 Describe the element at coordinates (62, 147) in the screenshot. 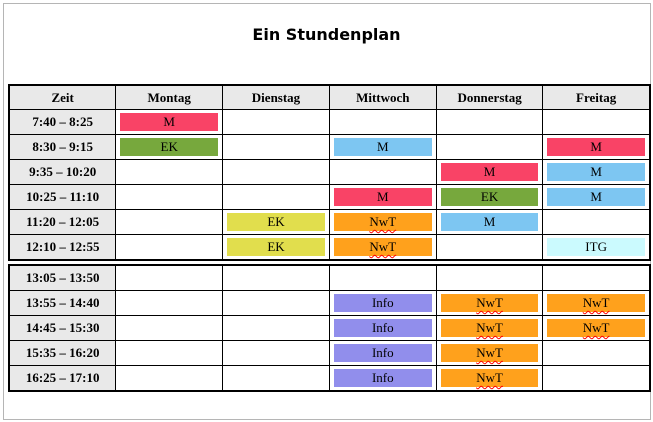

I see `time-slot: 8:30 – 9:15` at that location.